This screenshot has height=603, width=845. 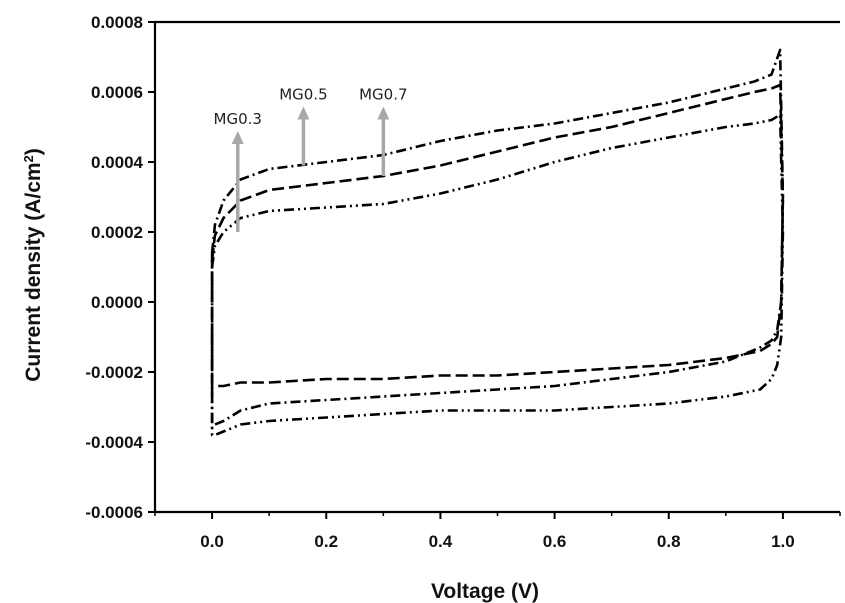 I want to click on y-axis-title-main: Current density (A/cm, so click(x=33, y=271).